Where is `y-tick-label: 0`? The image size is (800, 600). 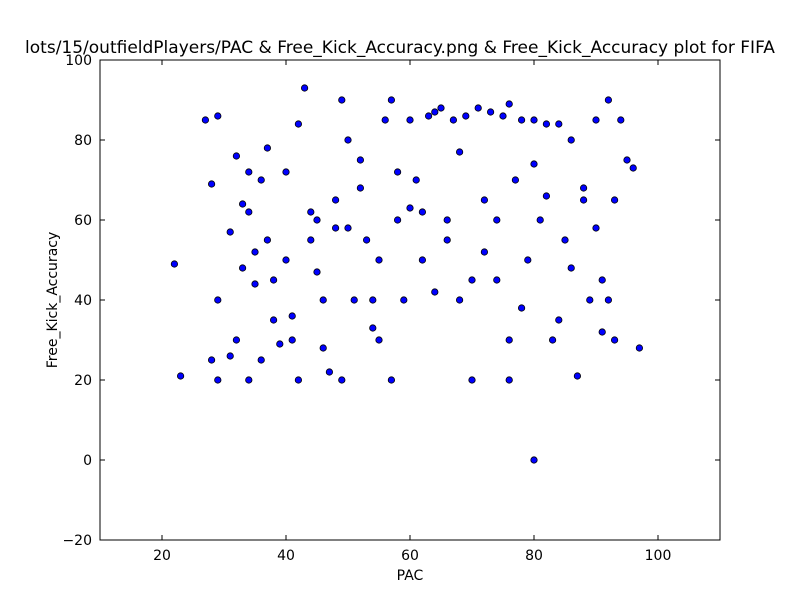
y-tick-label: 0 is located at coordinates (87, 461).